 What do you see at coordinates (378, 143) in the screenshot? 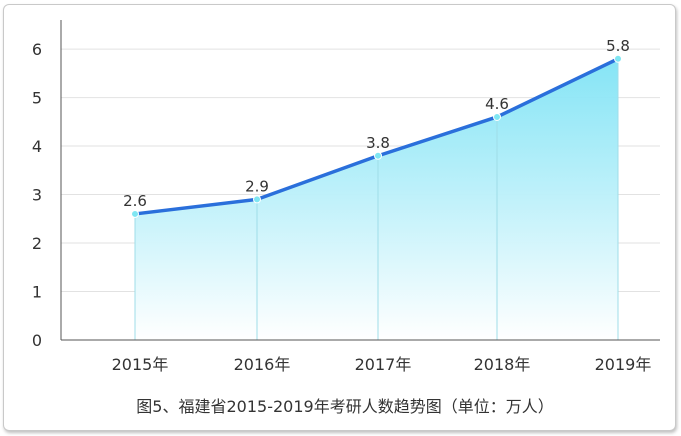
I see `data-label-3: 3.8` at bounding box center [378, 143].